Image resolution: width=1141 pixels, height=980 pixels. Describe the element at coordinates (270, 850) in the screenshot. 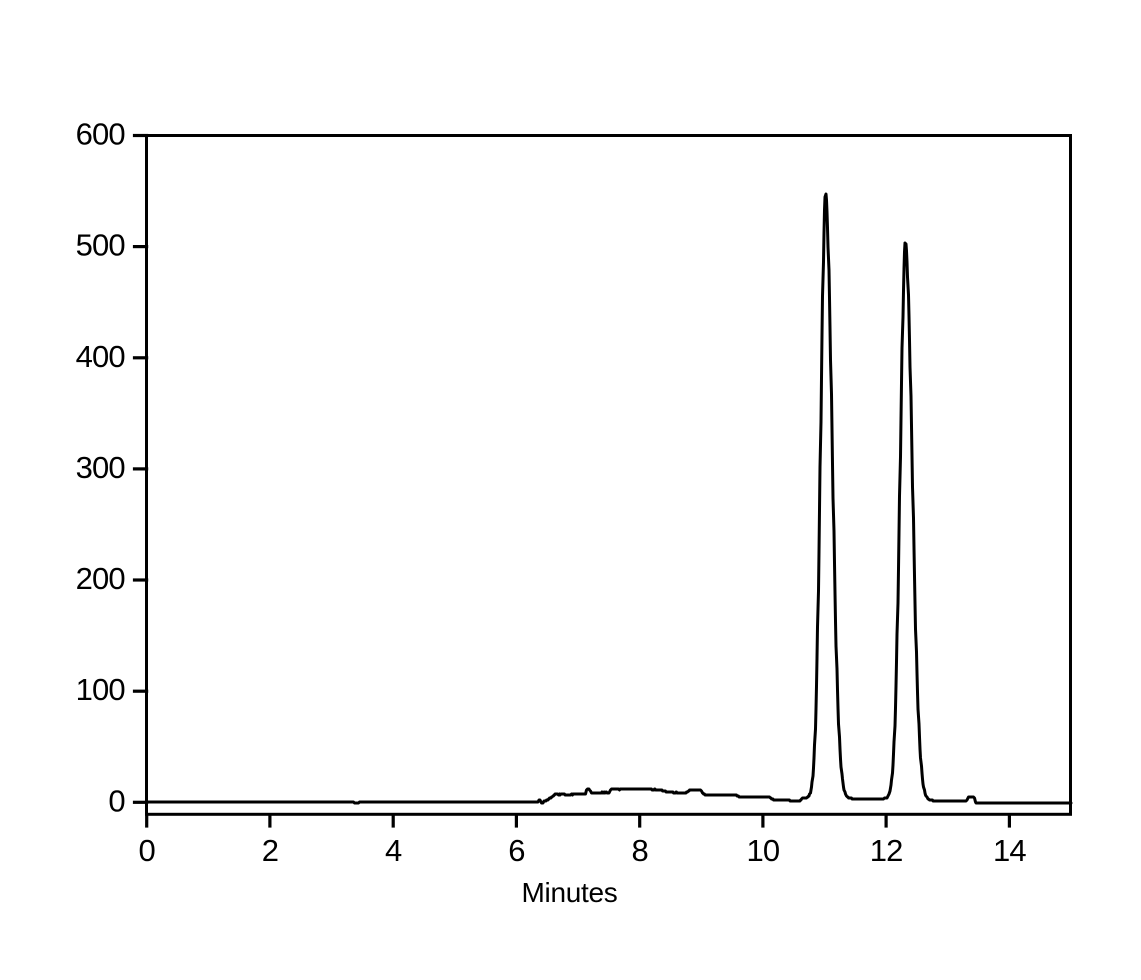

I see `svg-text: 2` at that location.